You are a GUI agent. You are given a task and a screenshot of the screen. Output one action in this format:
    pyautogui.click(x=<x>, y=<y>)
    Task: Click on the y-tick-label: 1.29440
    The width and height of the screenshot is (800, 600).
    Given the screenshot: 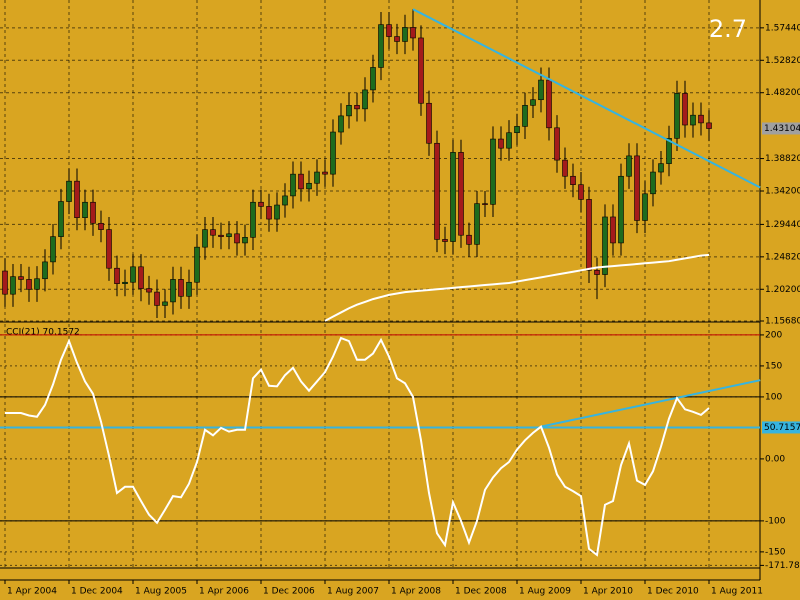 What is the action you would take?
    pyautogui.click(x=782, y=225)
    